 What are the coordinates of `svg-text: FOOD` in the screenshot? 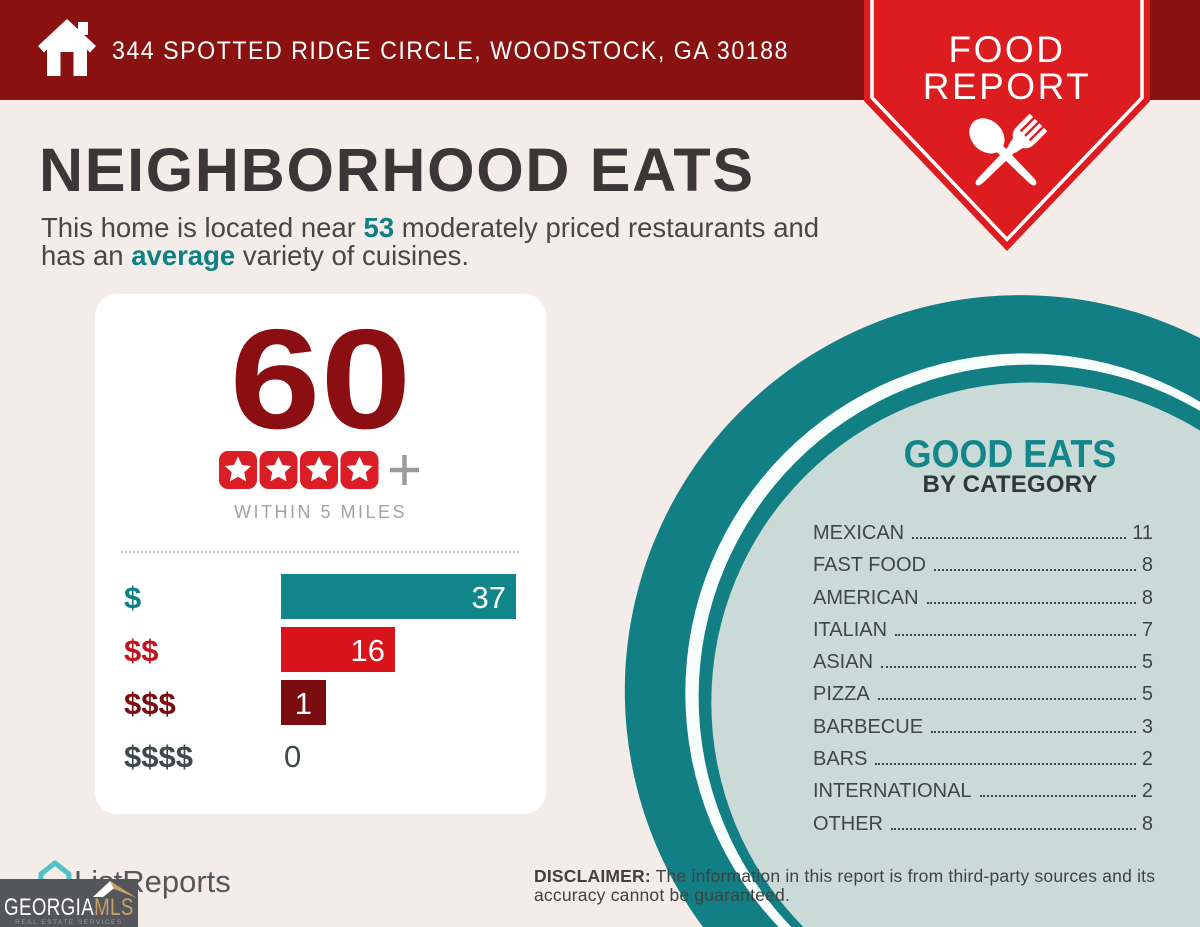 It's located at (1007, 49).